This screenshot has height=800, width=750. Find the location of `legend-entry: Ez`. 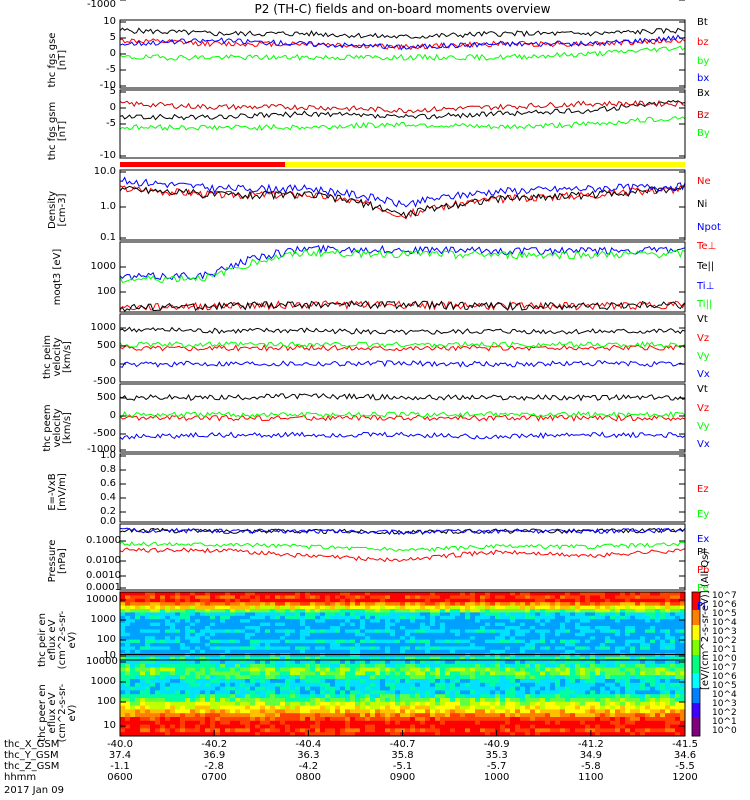

legend-entry: Ez is located at coordinates (703, 489).